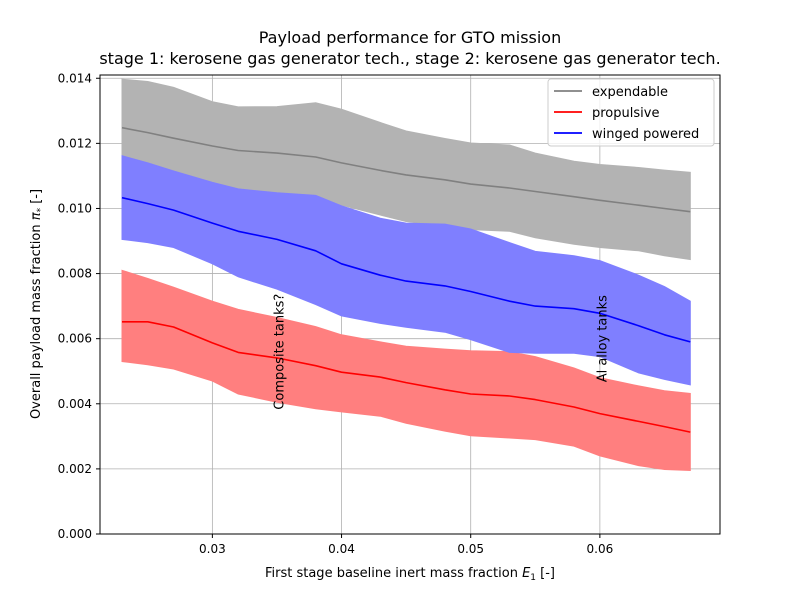 The image size is (800, 600). What do you see at coordinates (279, 352) in the screenshot?
I see `annotation-composite-tanks-: Composite tanks?` at bounding box center [279, 352].